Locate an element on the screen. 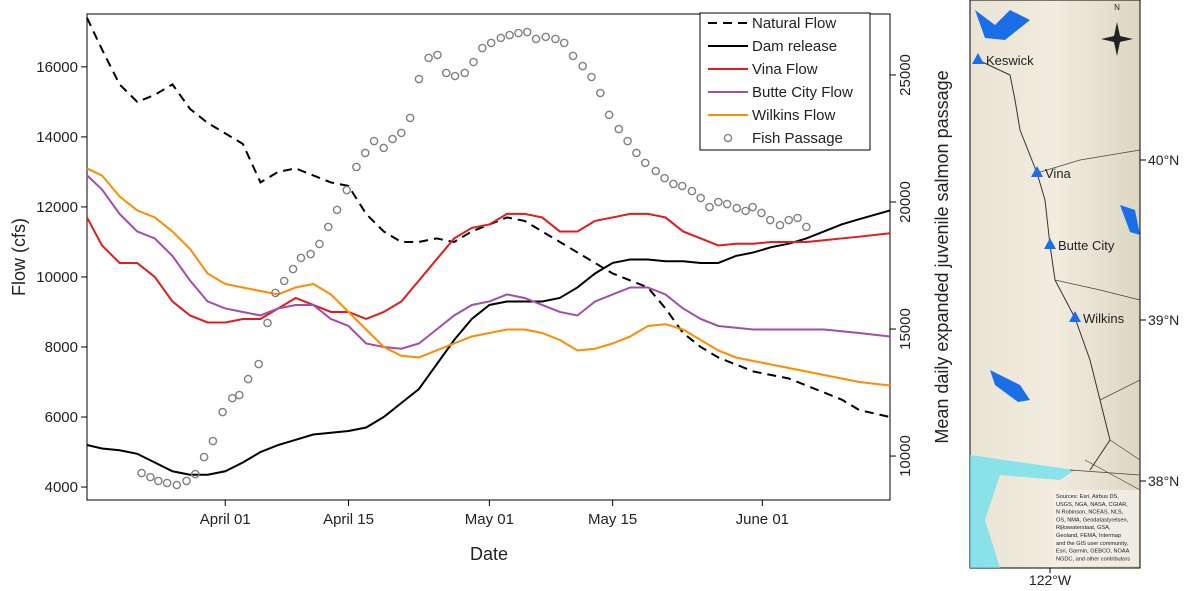 The height and width of the screenshot is (591, 1193). source-text: Geoland, FEMA, Intermap is located at coordinates (1088, 536).